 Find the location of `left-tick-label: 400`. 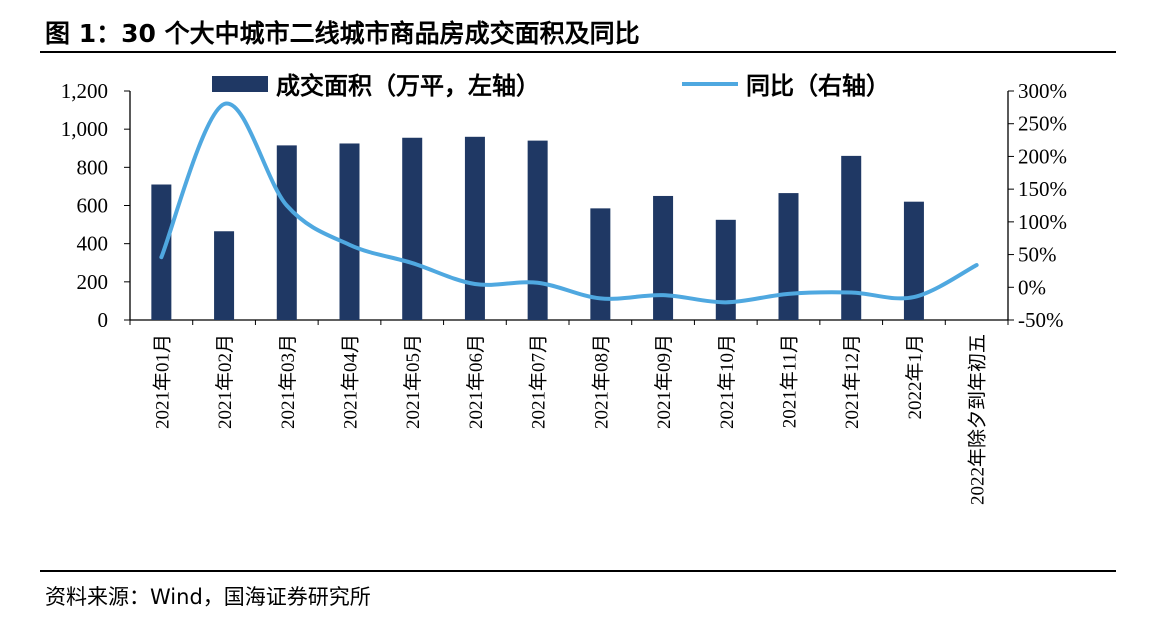

left-tick-label: 400 is located at coordinates (93, 244).